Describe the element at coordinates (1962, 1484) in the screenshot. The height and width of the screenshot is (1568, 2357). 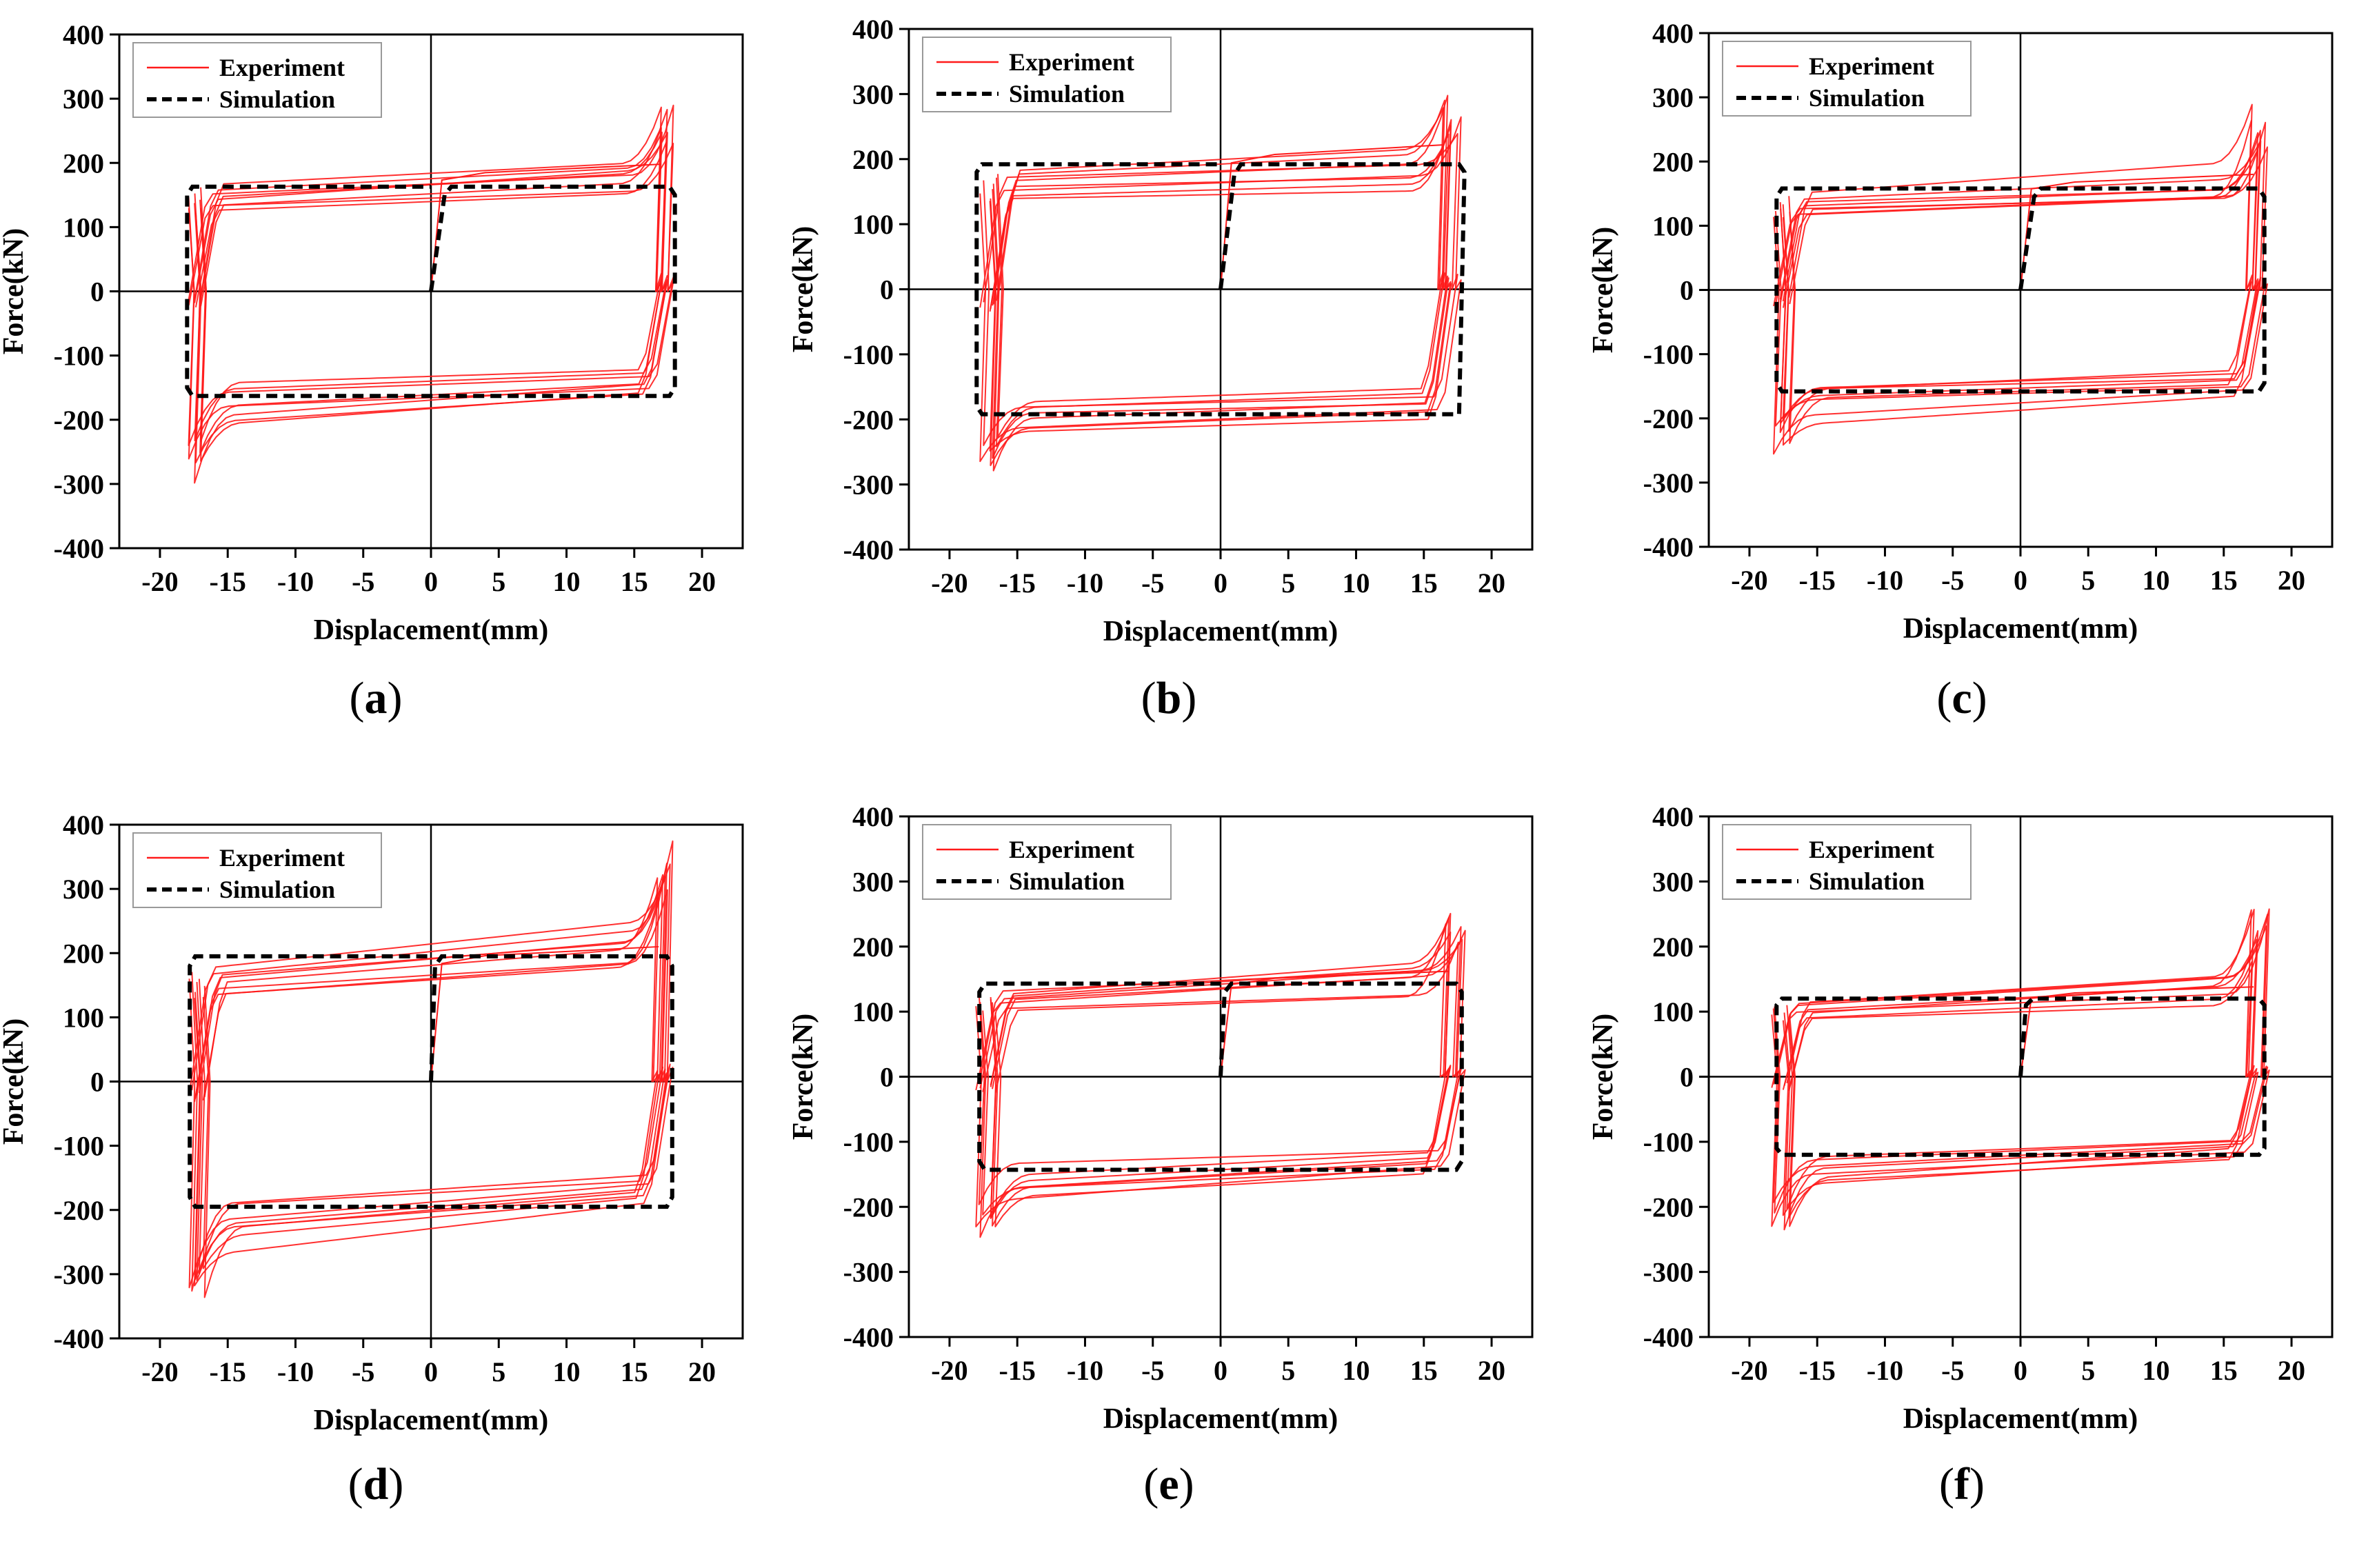
I see `panel-caption-f: (f)` at that location.